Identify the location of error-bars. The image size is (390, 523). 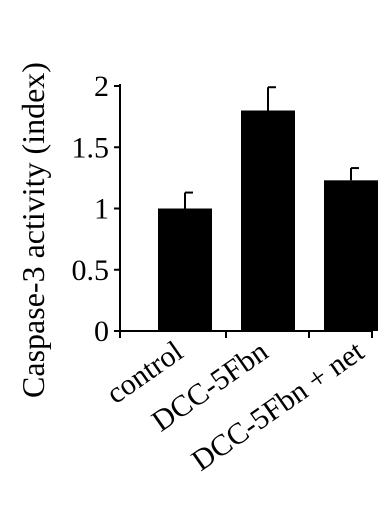
(271, 147).